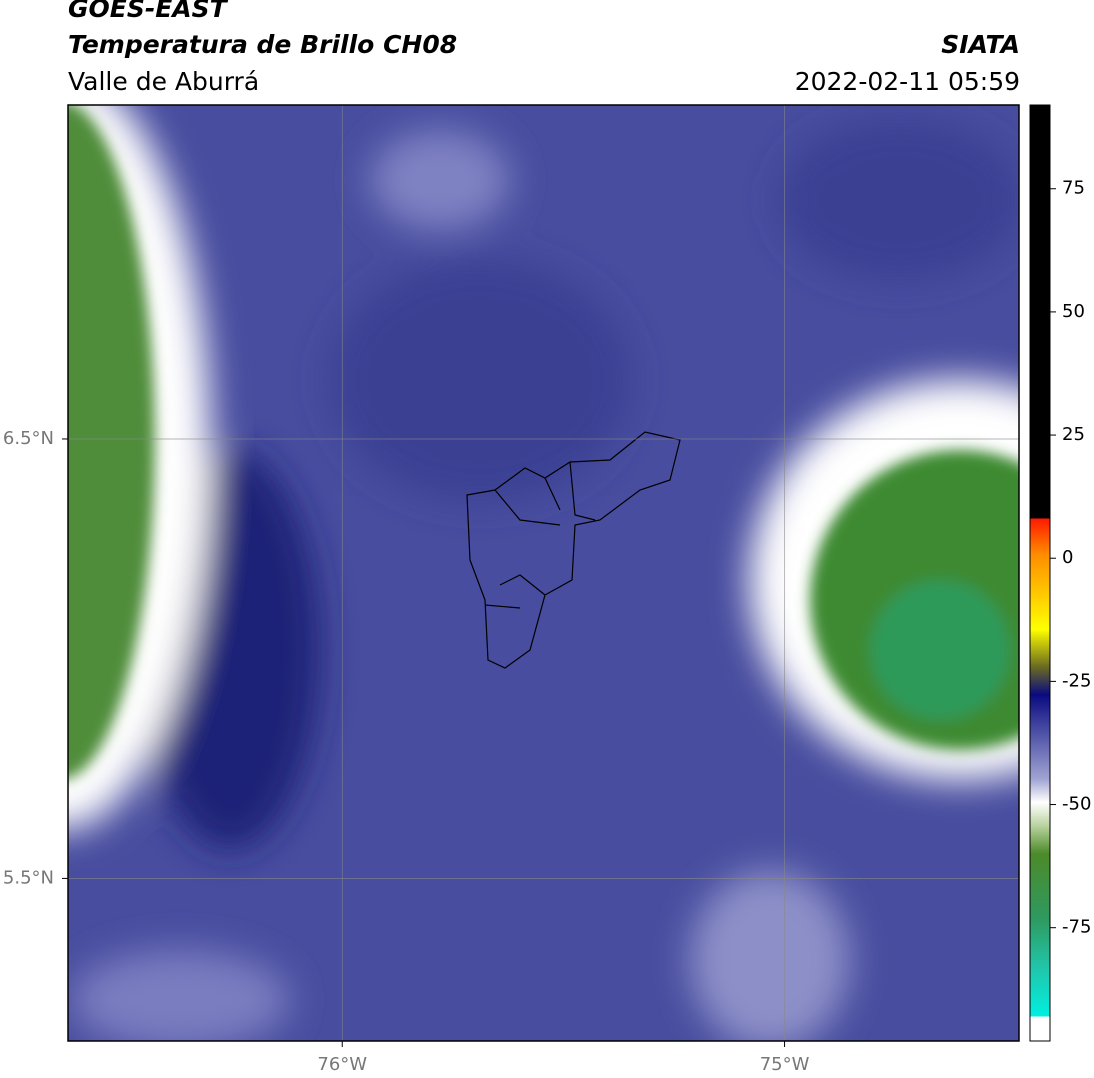 The width and height of the screenshot is (1094, 1078). I want to click on colorbar-tick-label: 25, so click(1073, 434).